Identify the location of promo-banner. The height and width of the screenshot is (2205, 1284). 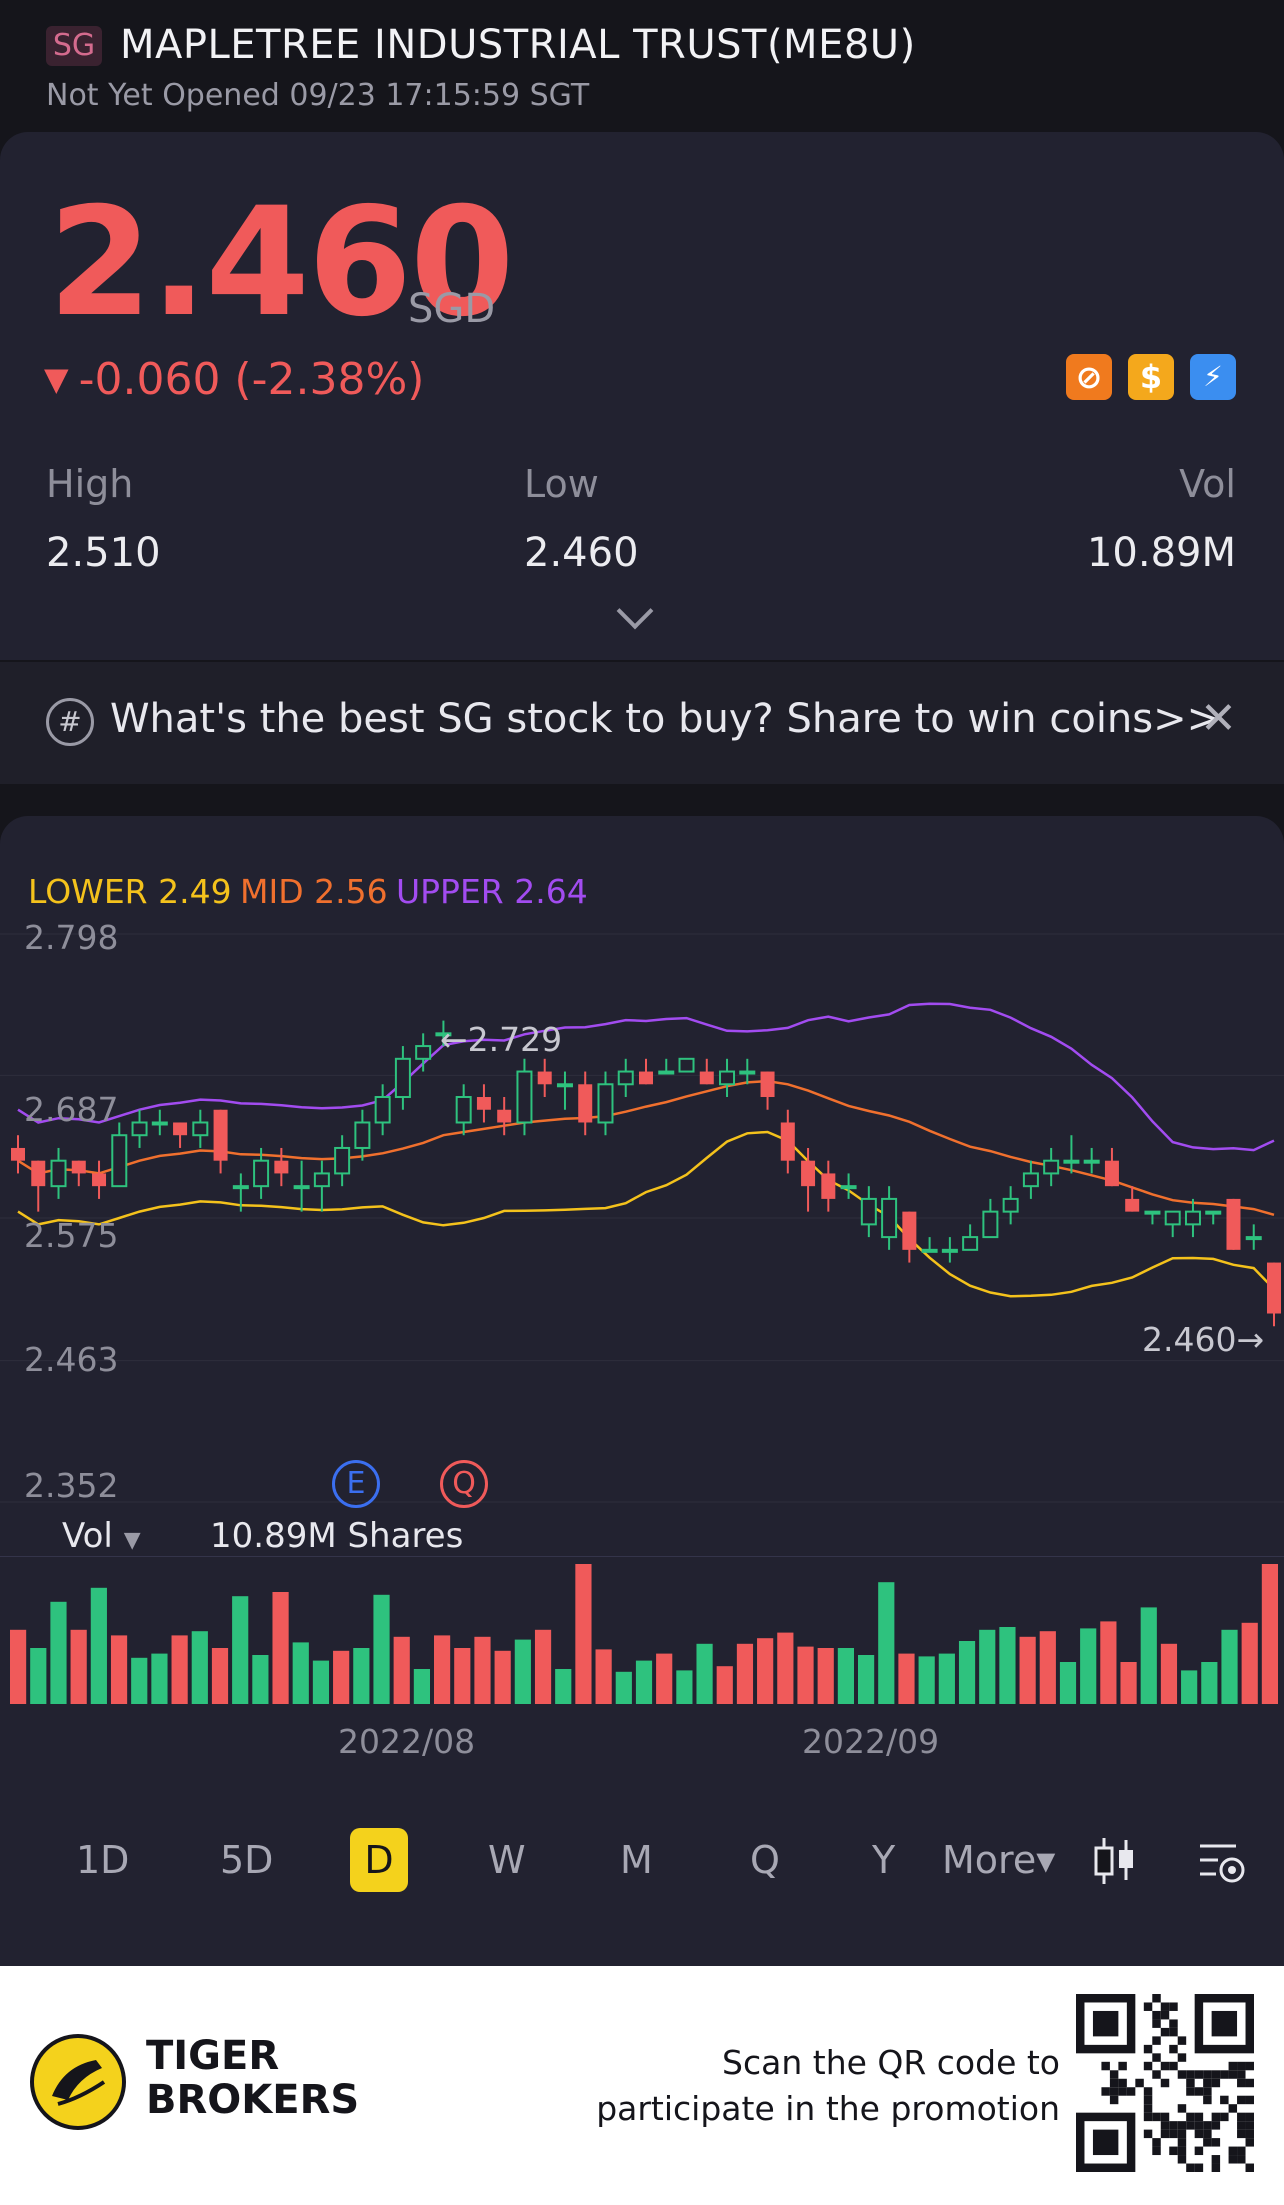
(642, 722).